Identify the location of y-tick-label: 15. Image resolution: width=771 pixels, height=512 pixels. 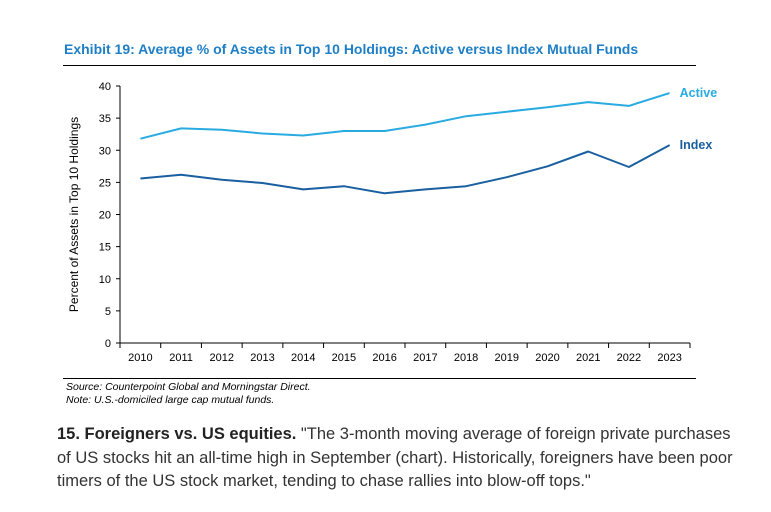
(105, 248).